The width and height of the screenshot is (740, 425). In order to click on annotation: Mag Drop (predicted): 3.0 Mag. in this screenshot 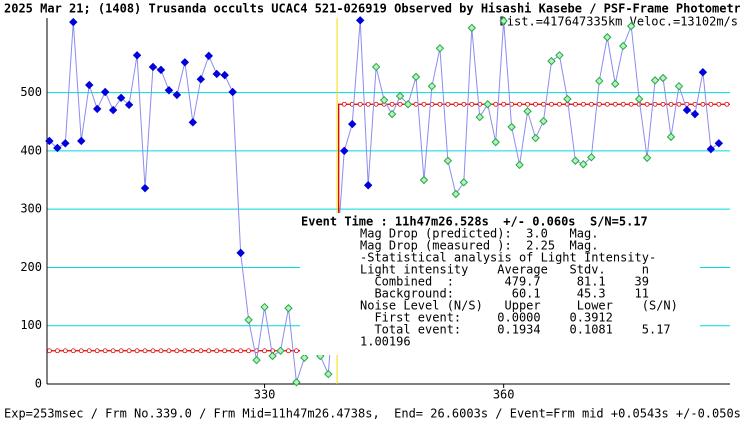, I will do `click(479, 234)`.